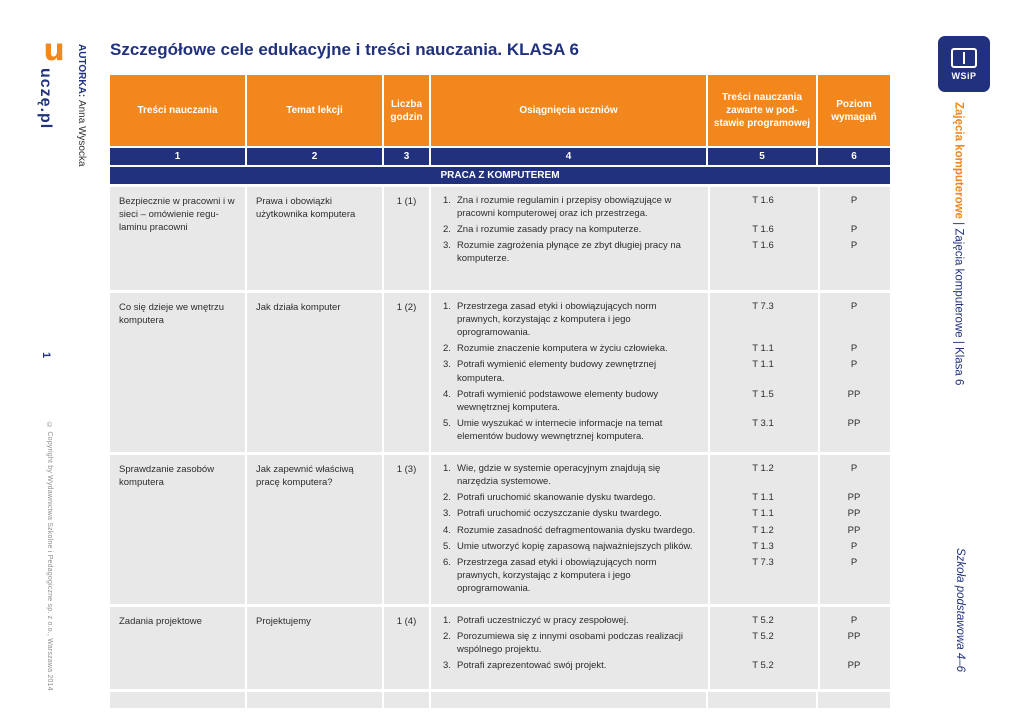 The width and height of the screenshot is (1024, 725). What do you see at coordinates (763, 469) in the screenshot?
I see `podstawa-code: T 1.2` at bounding box center [763, 469].